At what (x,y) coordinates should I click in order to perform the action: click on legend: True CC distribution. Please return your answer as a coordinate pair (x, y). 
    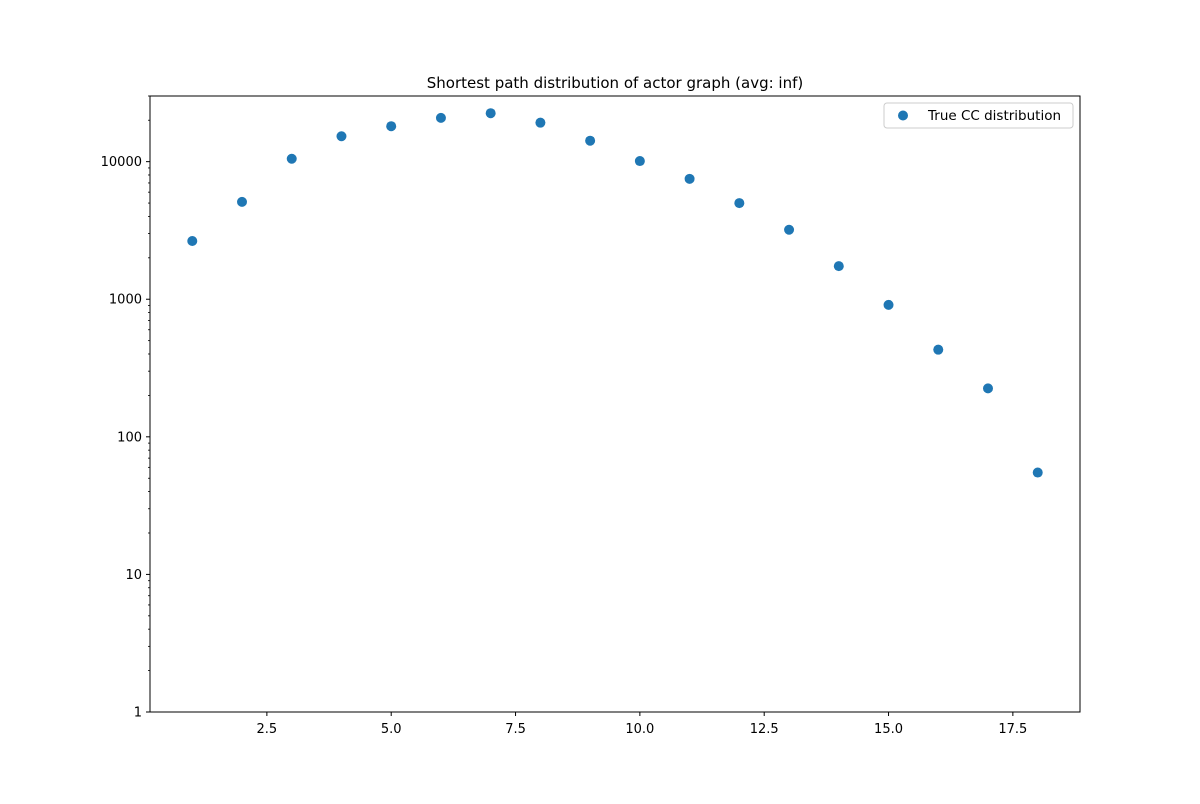
    Looking at the image, I should click on (978, 115).